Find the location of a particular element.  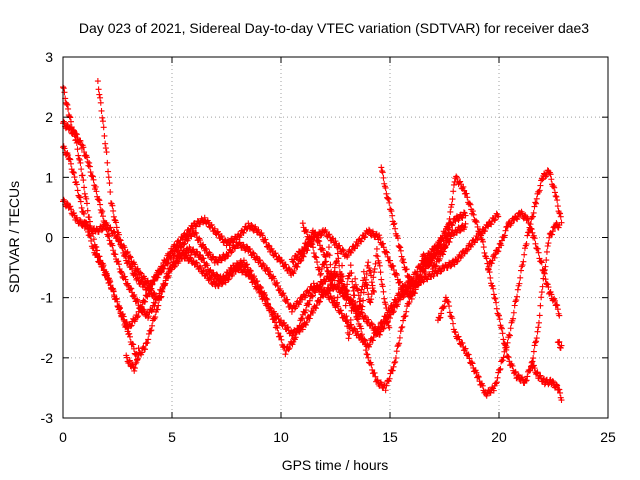

y-tick-label: 1 is located at coordinates (49, 177).